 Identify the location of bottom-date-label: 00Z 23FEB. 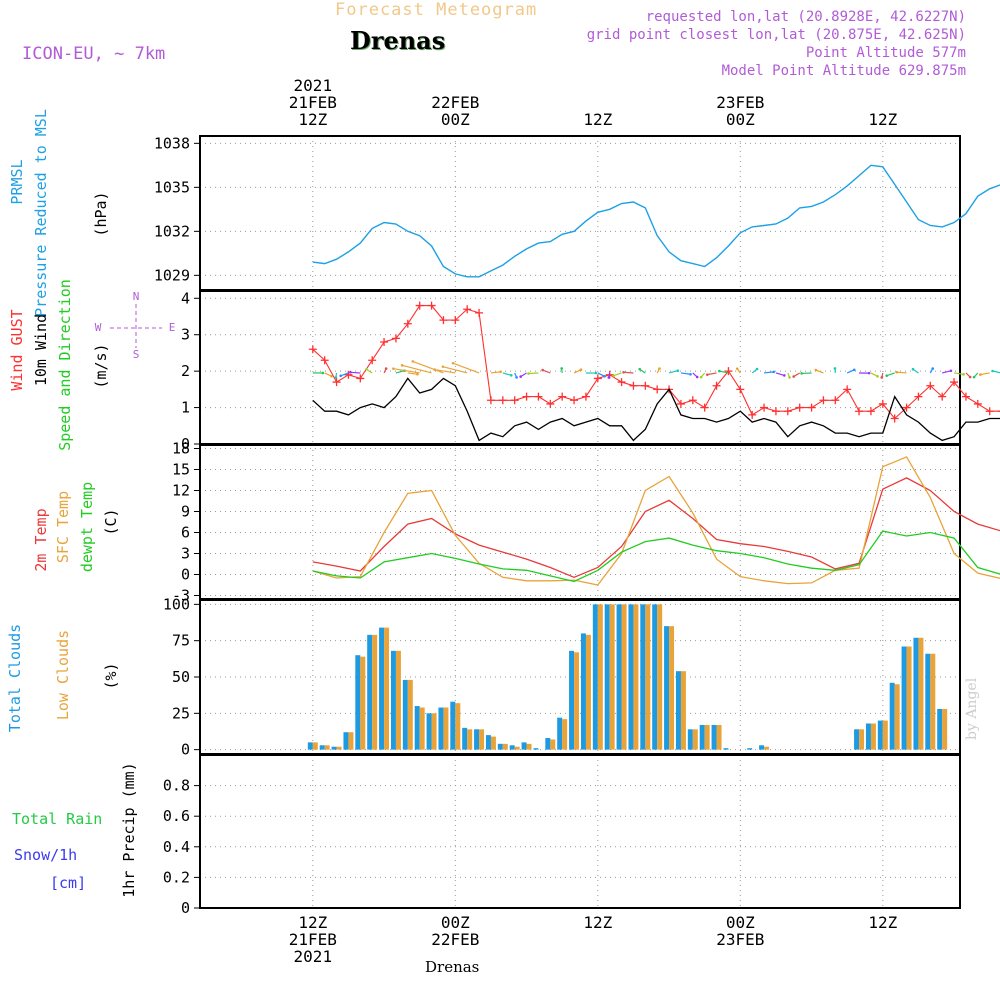
(740, 931).